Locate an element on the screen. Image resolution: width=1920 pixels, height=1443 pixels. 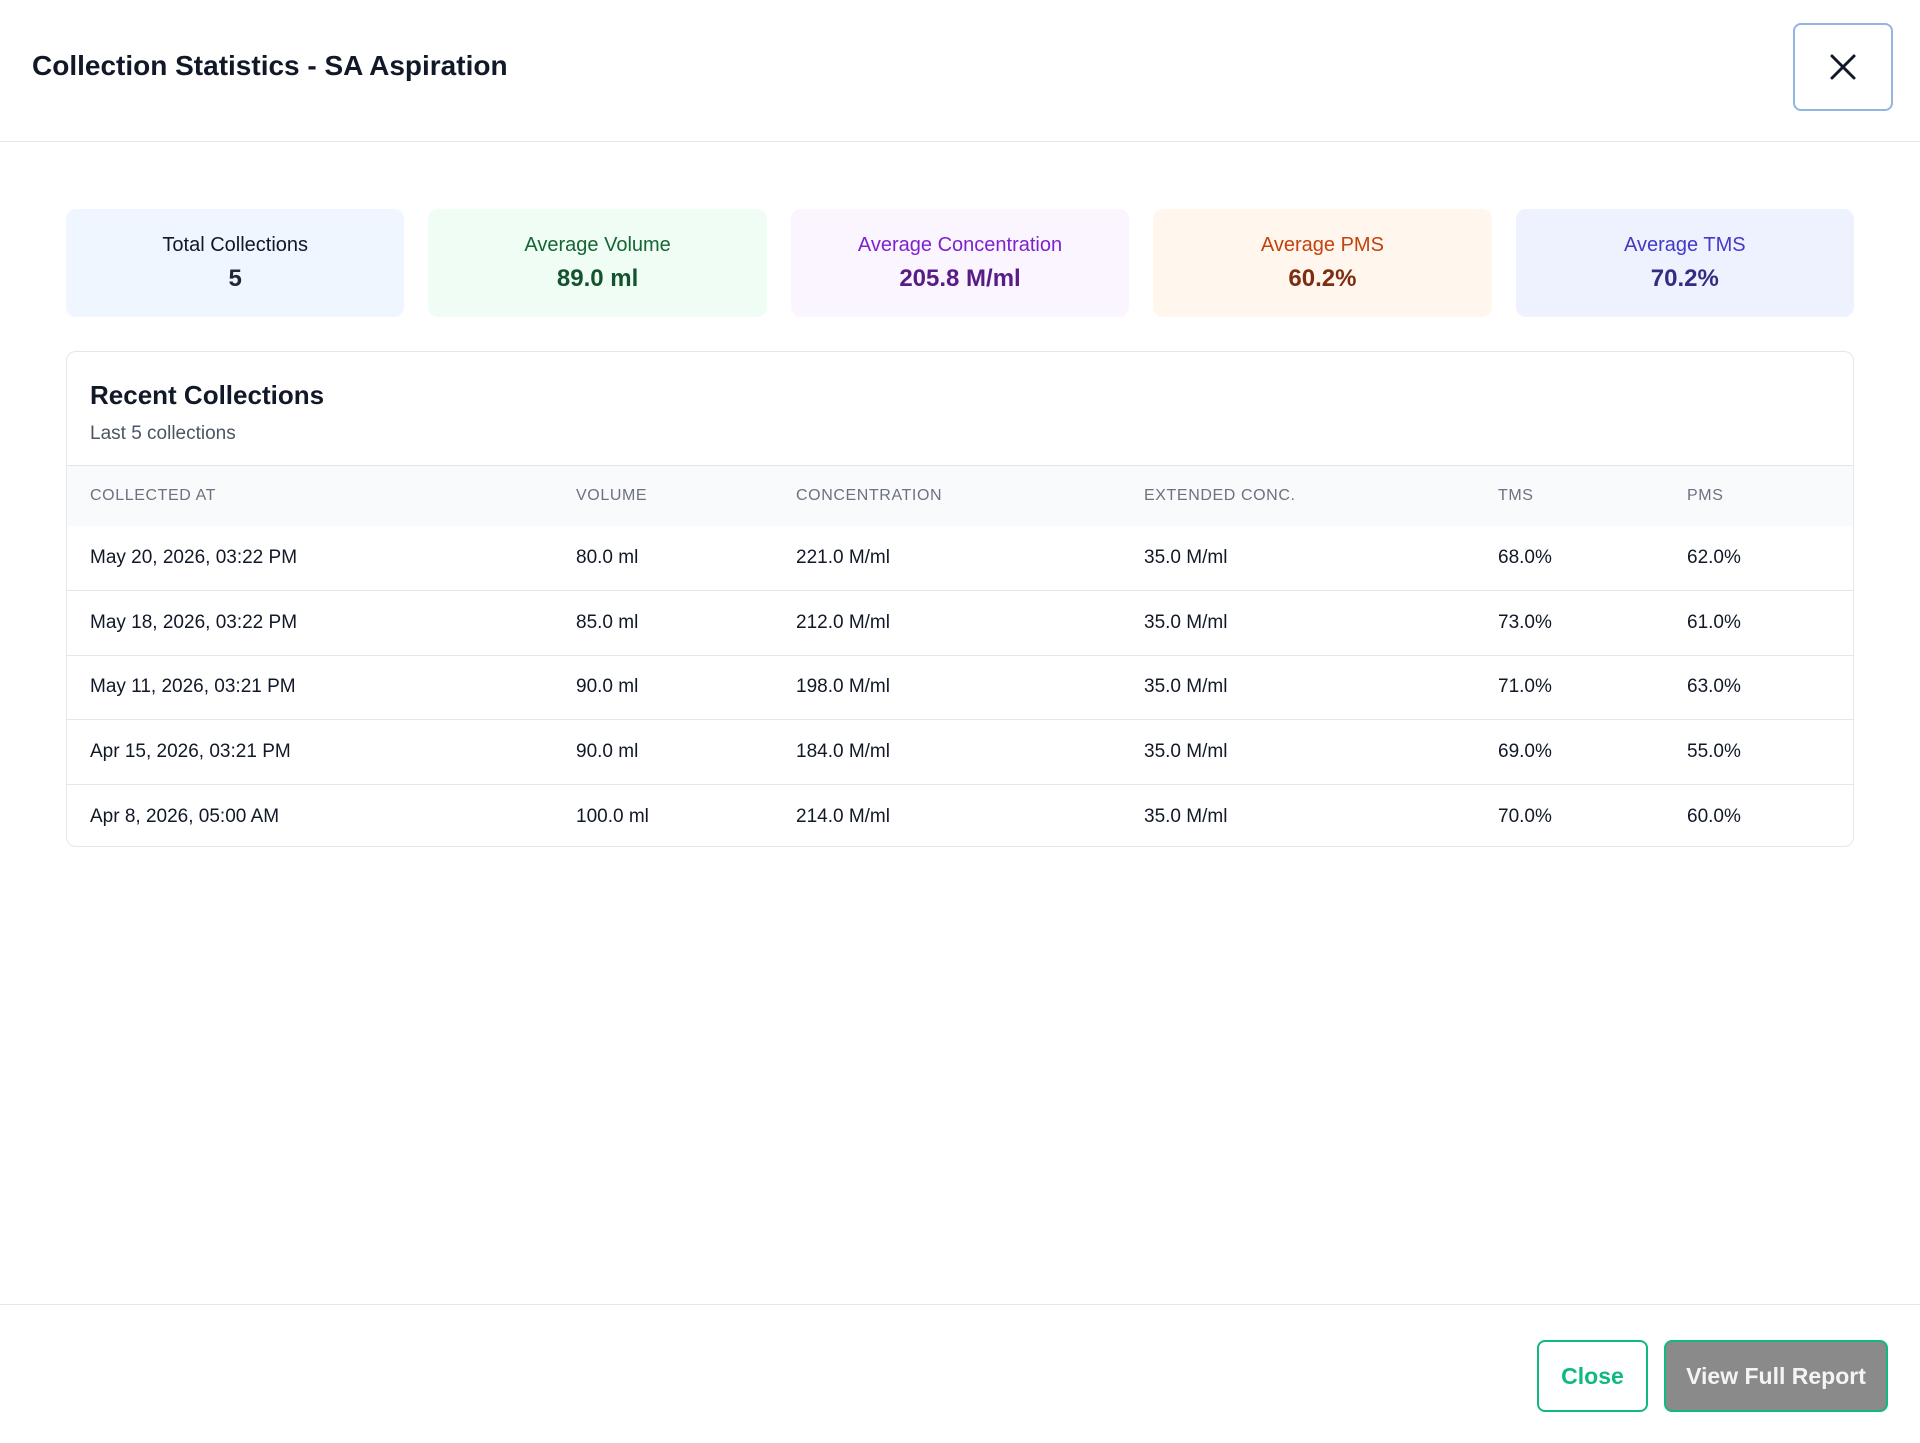
x-icon is located at coordinates (1843, 67).